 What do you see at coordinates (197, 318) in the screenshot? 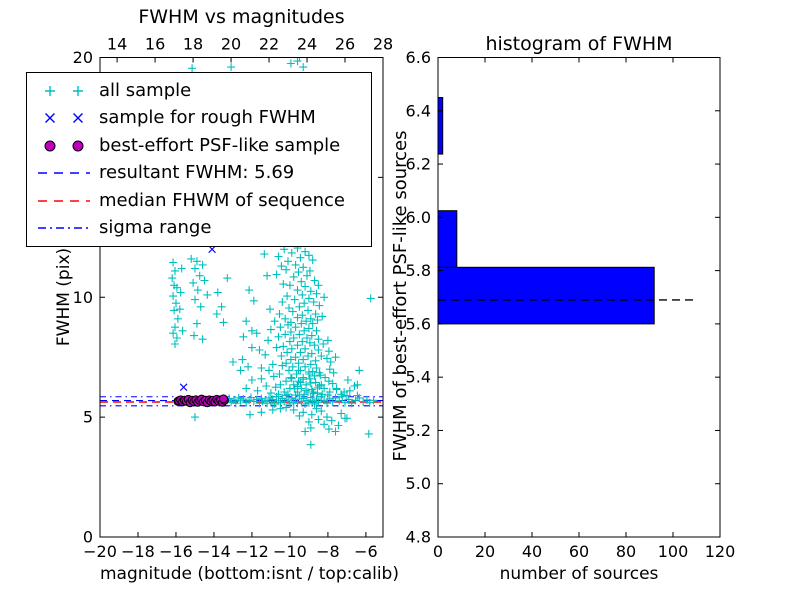
I see `scatter-rough-sample` at bounding box center [197, 318].